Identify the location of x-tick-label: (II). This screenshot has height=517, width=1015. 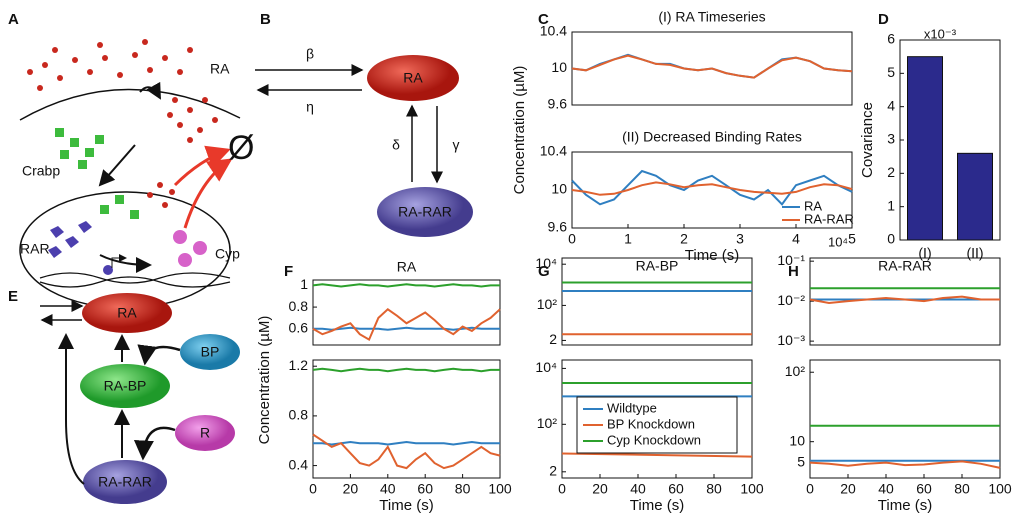
(974, 253).